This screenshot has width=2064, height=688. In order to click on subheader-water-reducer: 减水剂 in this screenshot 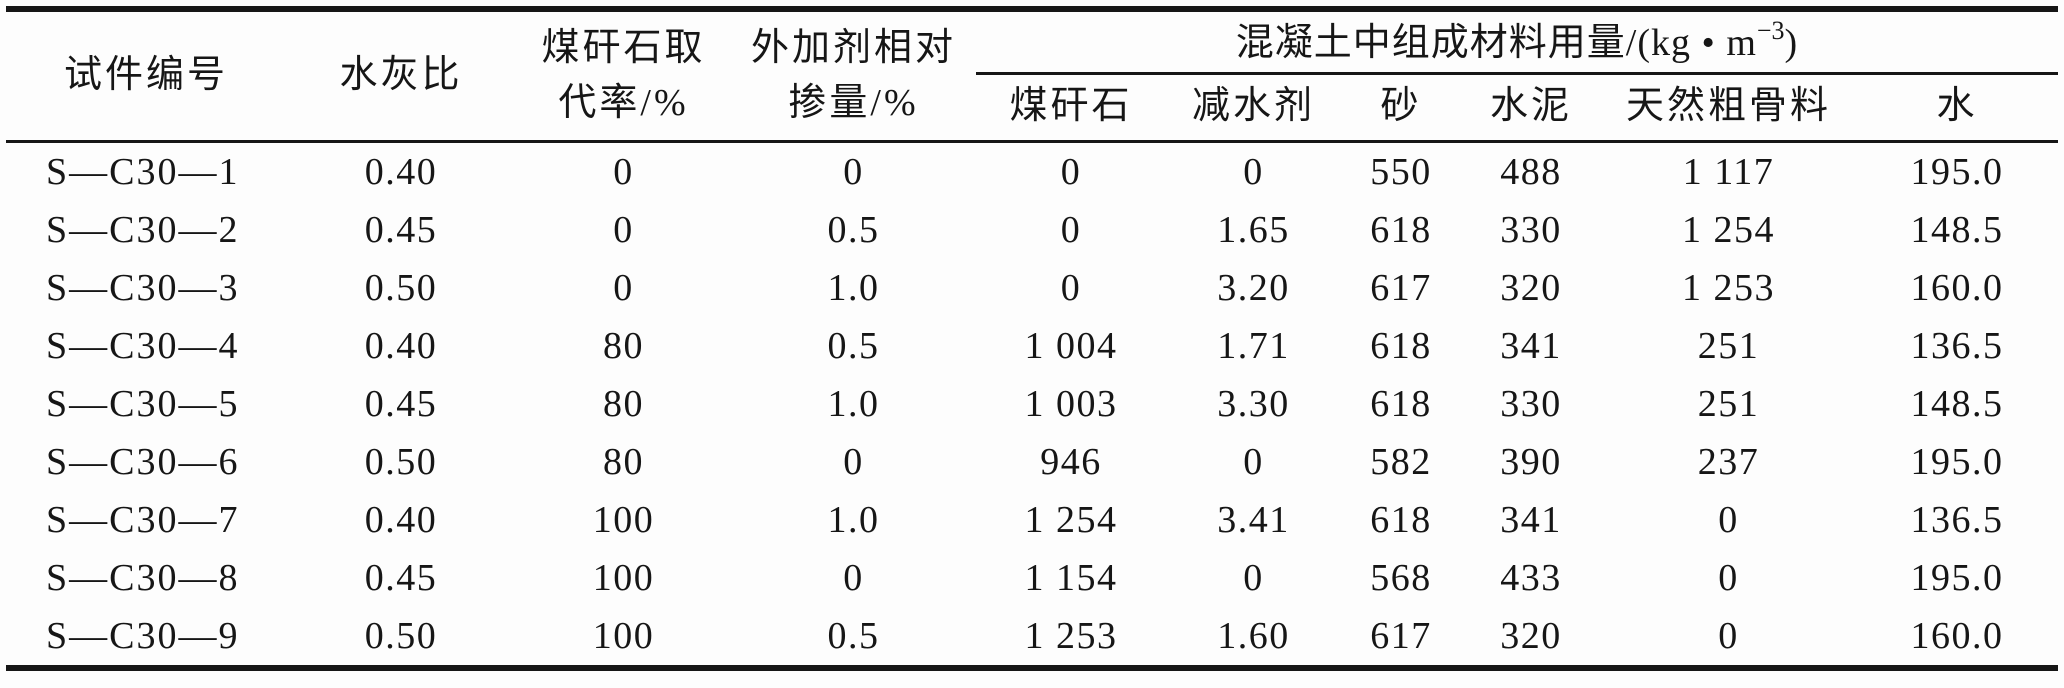, I will do `click(1253, 108)`.